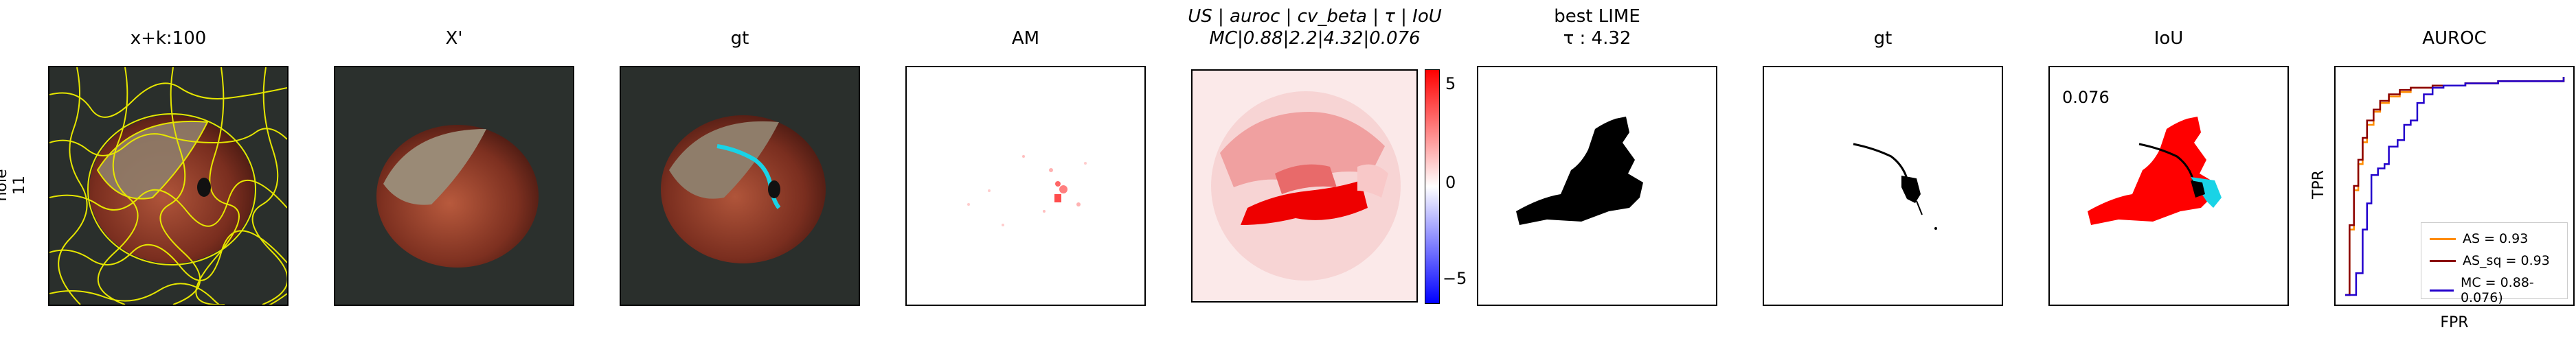  I want to click on colorbar-tick: 0, so click(1450, 183).